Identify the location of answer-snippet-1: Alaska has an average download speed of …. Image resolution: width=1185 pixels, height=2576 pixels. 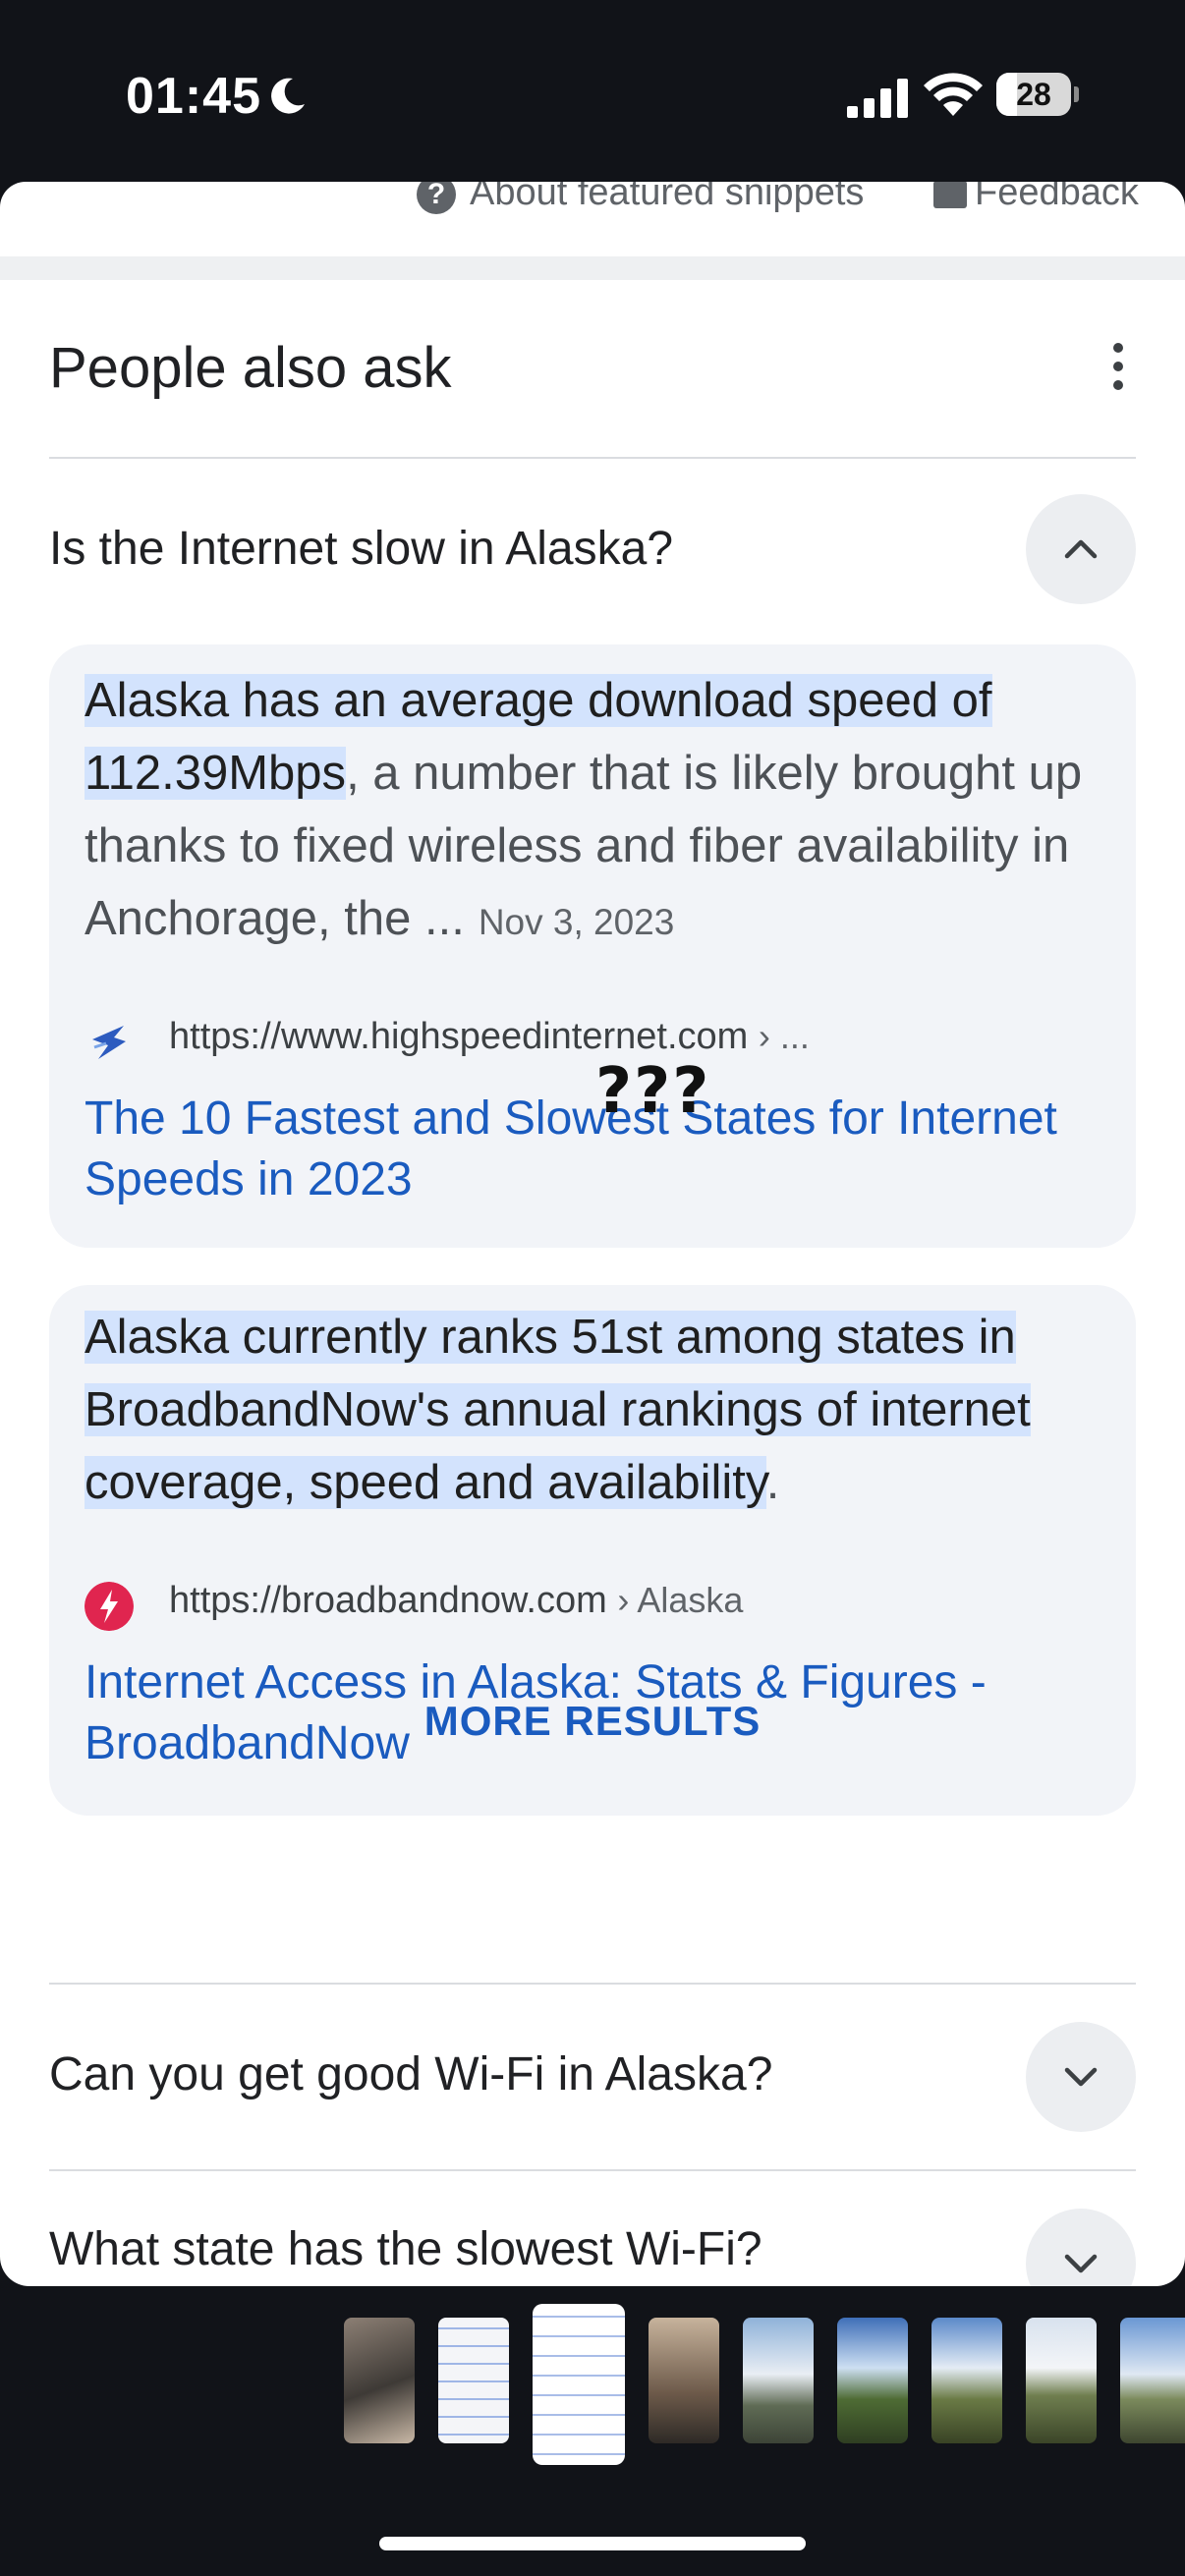
(596, 811).